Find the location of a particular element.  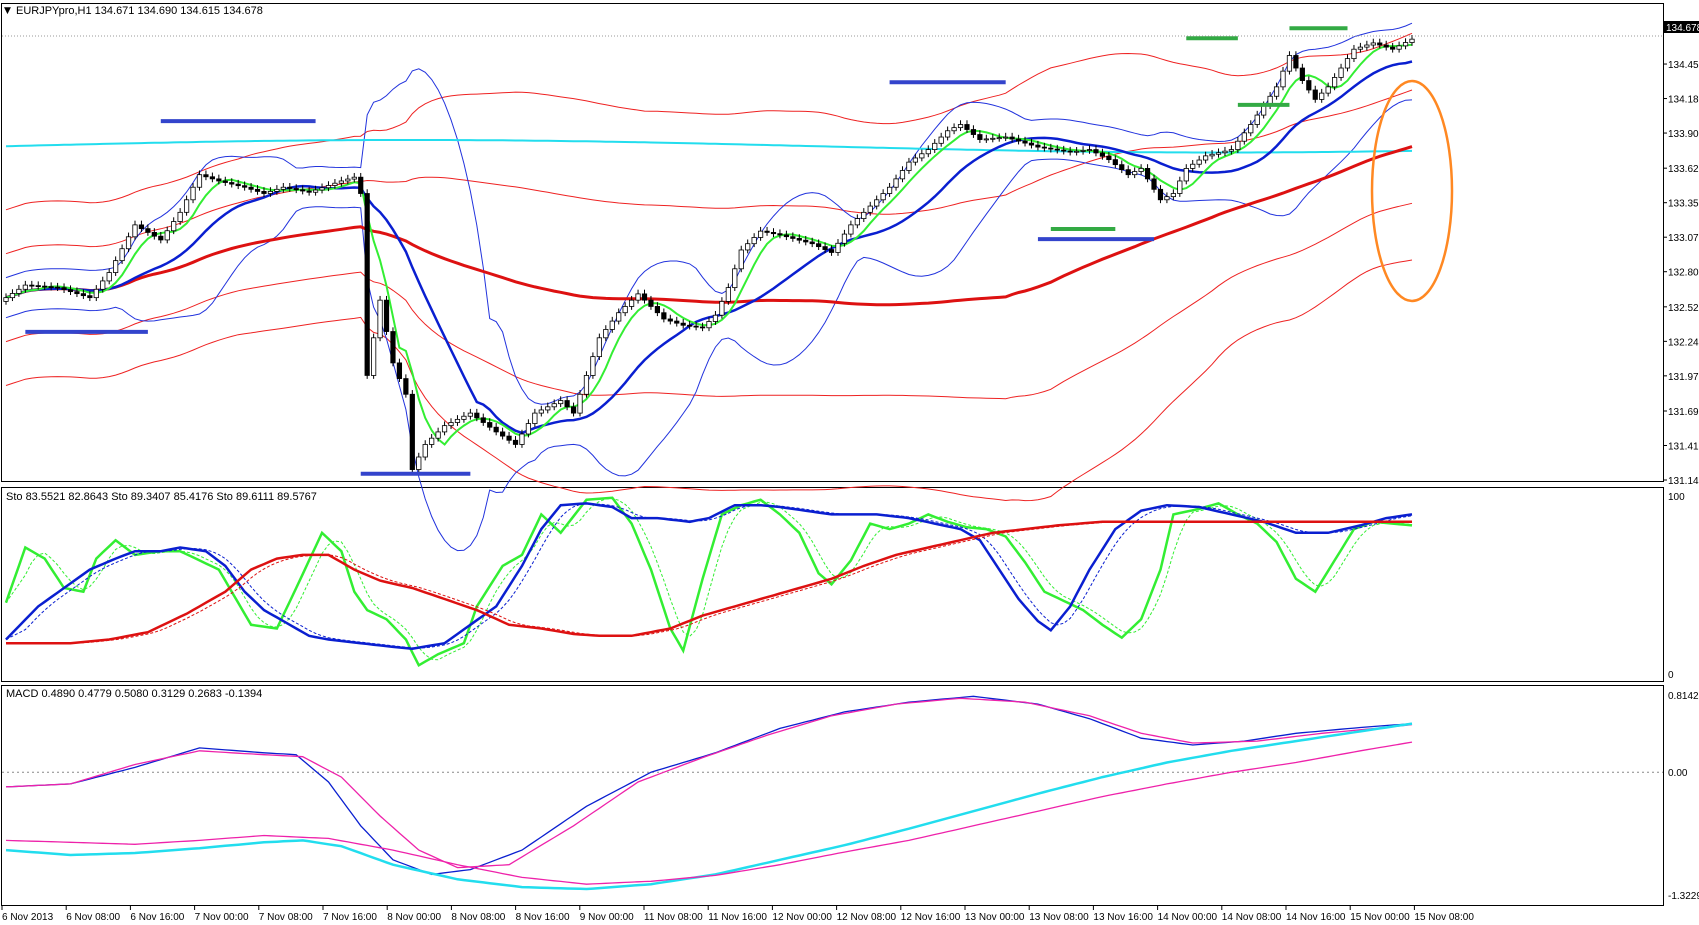

time-axis-label: 15 Nov 08:00 is located at coordinates (1444, 917).